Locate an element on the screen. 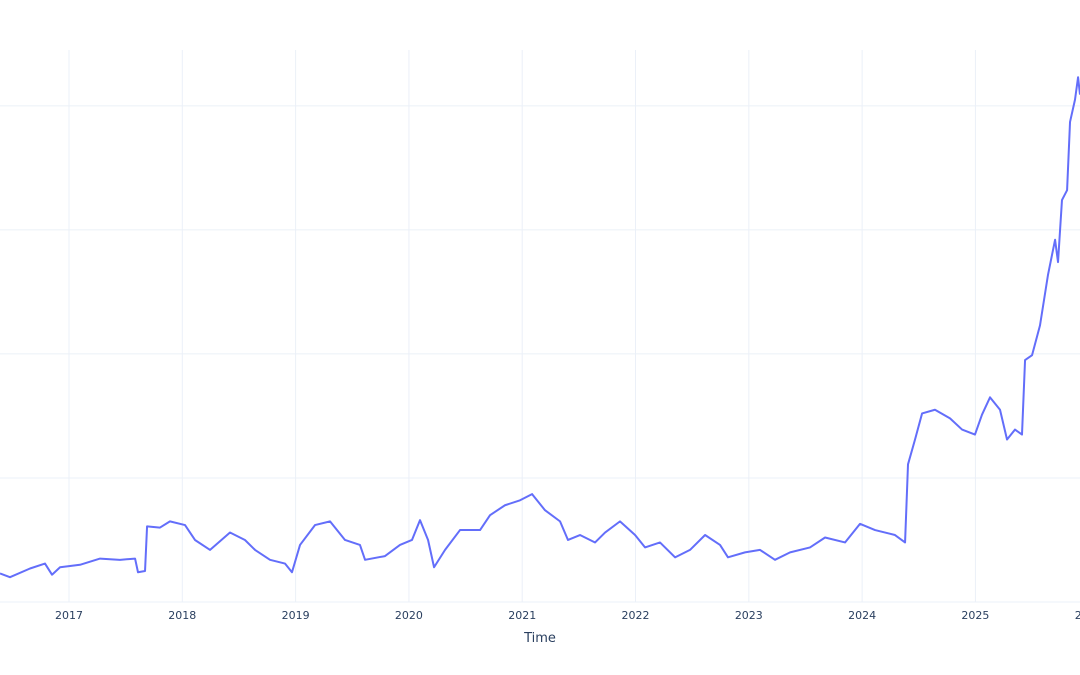 The image size is (1080, 675). x-tick-label: 2024 is located at coordinates (862, 615).